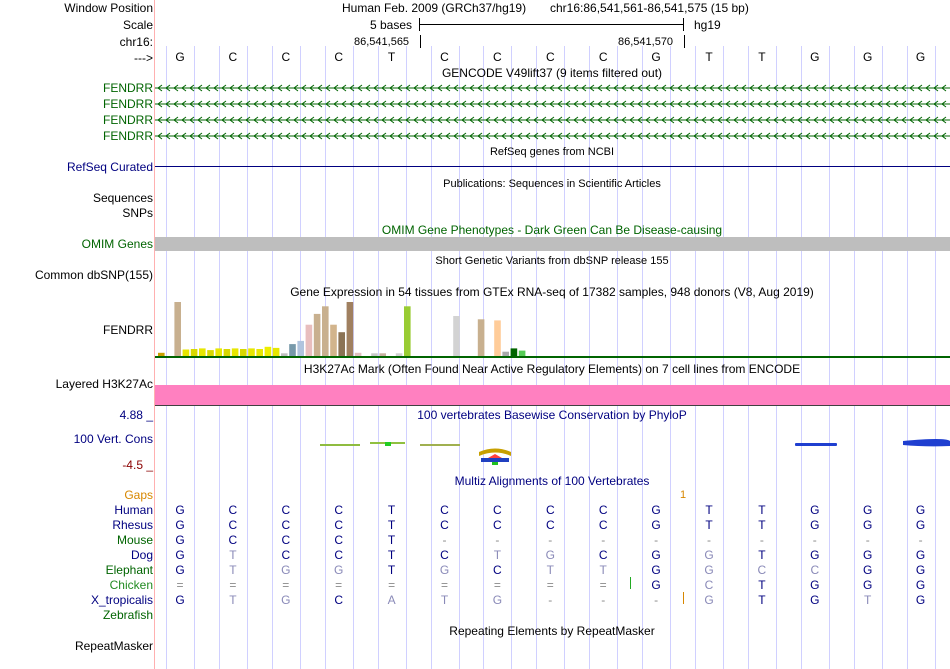  What do you see at coordinates (128, 136) in the screenshot?
I see `gencode-item-label-4: FENDRR` at bounding box center [128, 136].